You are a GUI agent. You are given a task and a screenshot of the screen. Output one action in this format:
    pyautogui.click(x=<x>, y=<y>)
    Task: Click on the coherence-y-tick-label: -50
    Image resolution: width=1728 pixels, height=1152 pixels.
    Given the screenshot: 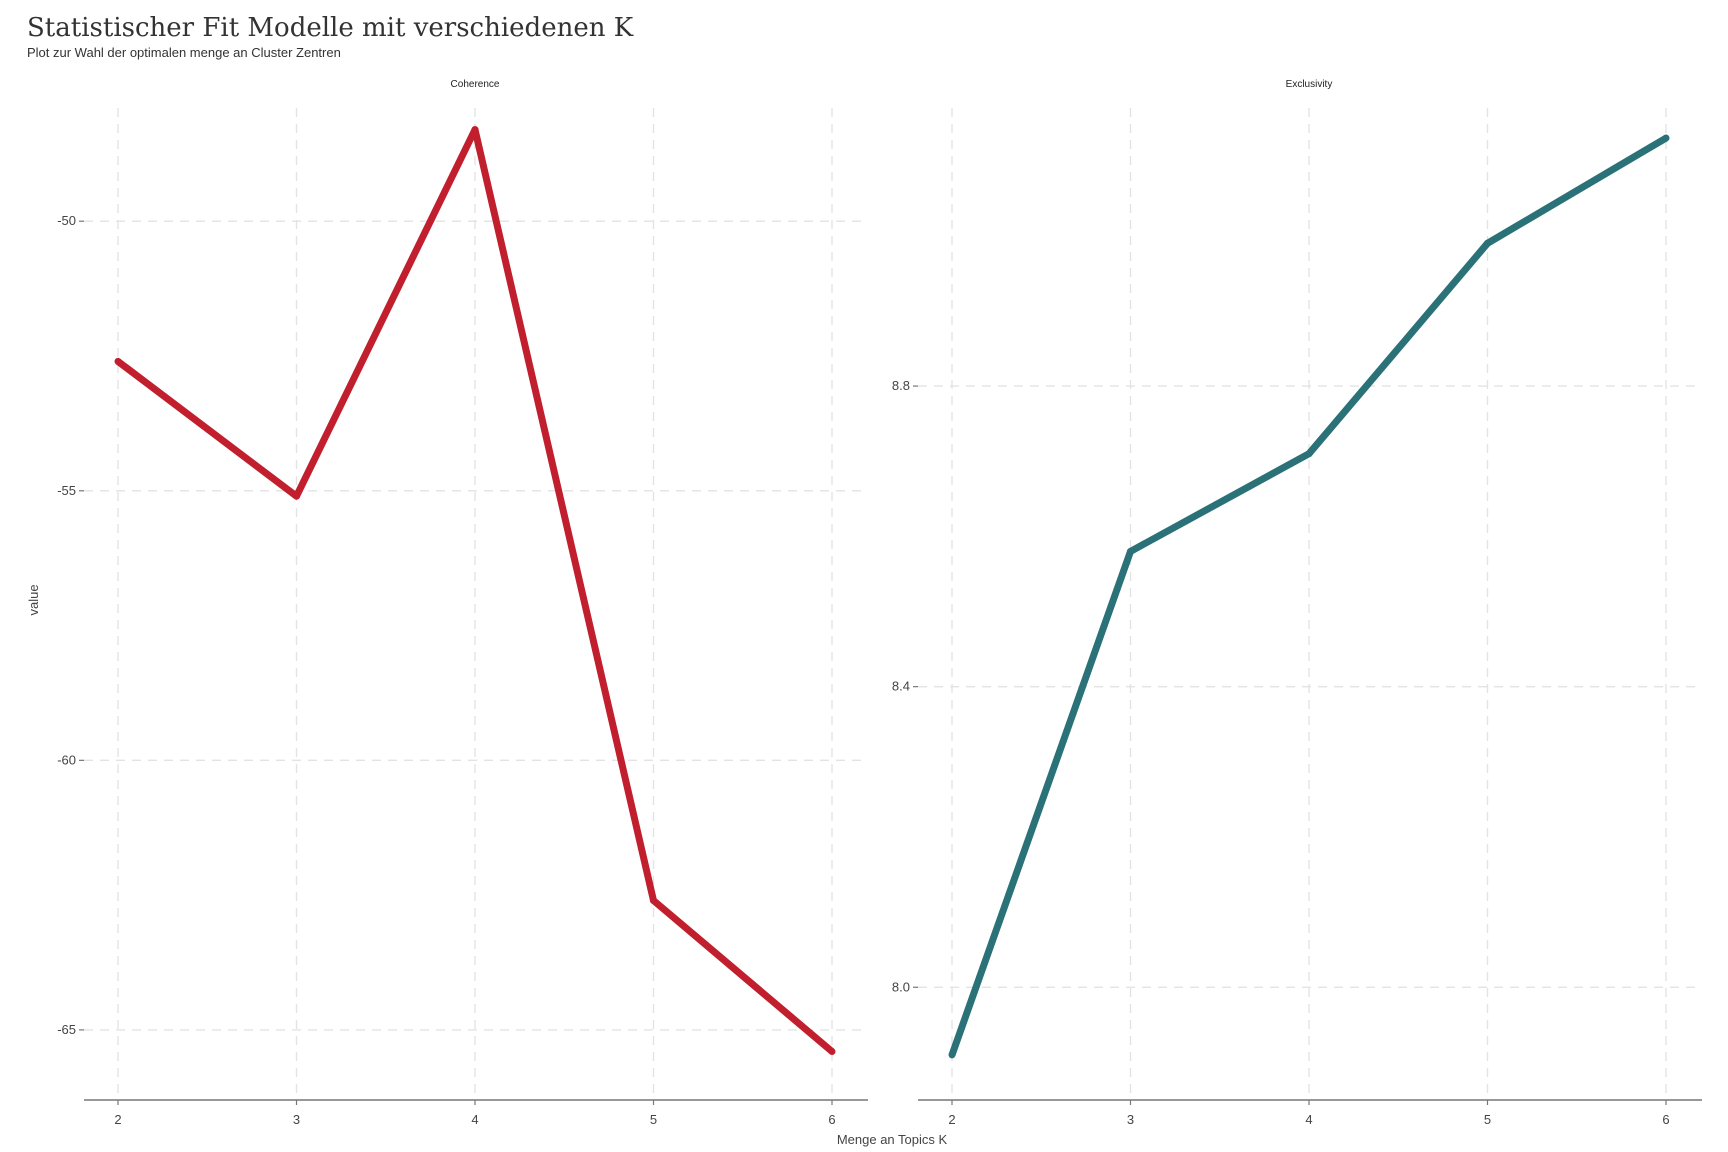 What is the action you would take?
    pyautogui.click(x=66, y=220)
    